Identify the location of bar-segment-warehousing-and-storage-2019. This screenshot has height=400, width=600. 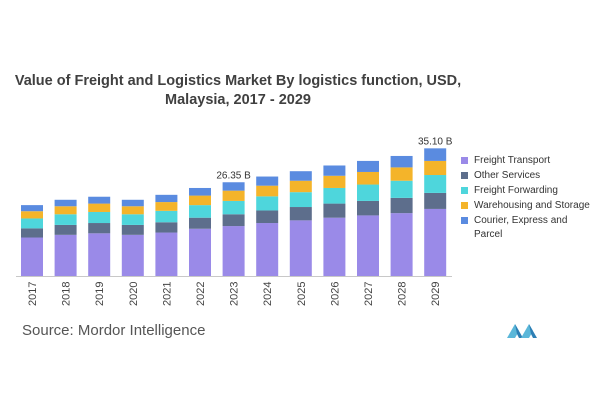
(99, 207).